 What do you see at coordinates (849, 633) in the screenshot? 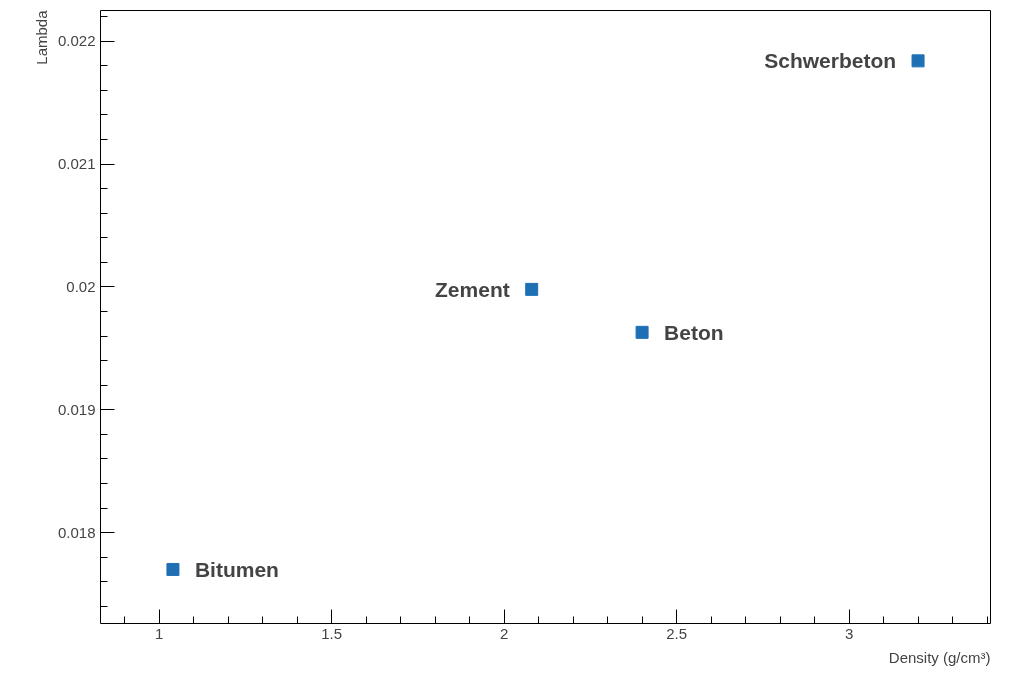
I see `x-tick-label: 3` at bounding box center [849, 633].